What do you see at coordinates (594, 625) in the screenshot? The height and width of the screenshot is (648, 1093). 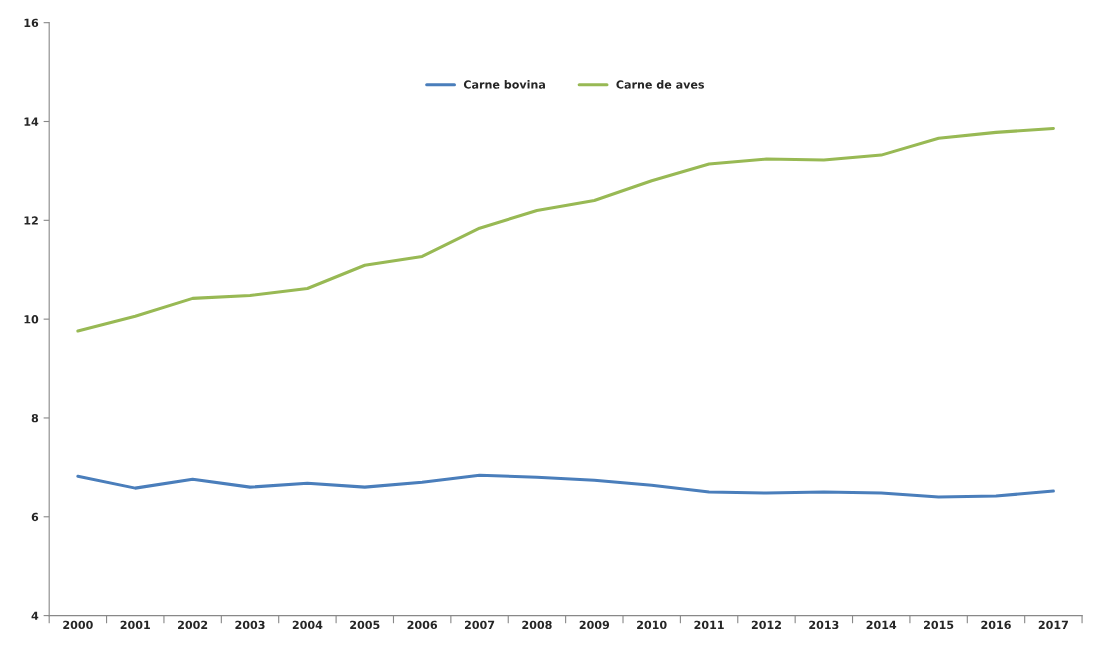 I see `x-tick-label: 2009` at bounding box center [594, 625].